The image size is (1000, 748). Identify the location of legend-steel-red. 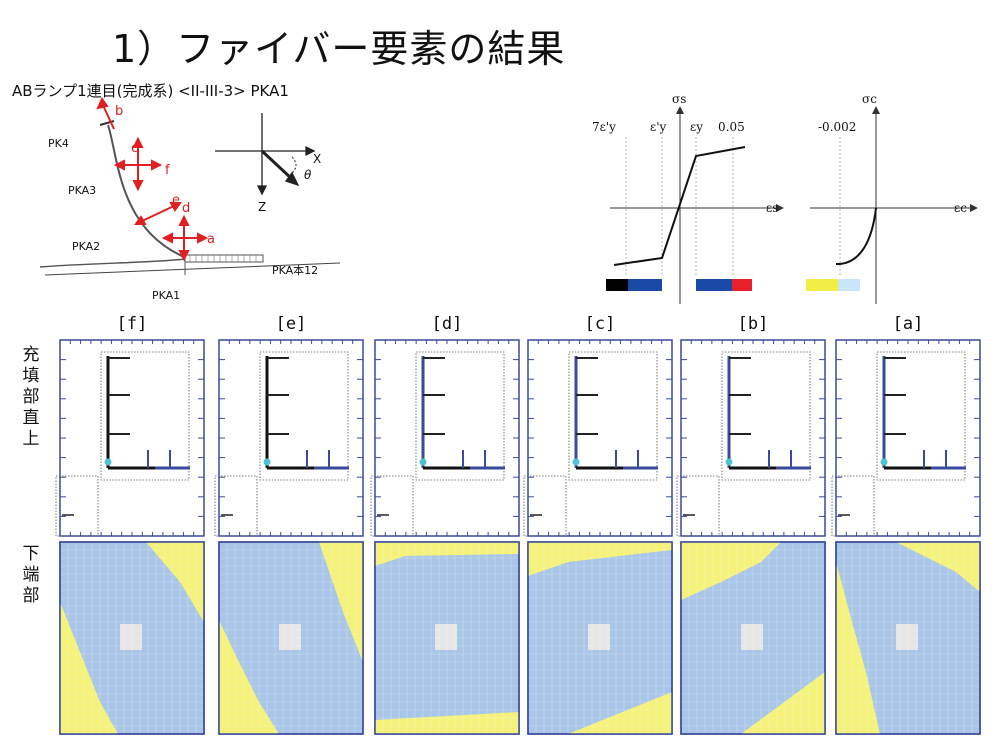
(742, 285).